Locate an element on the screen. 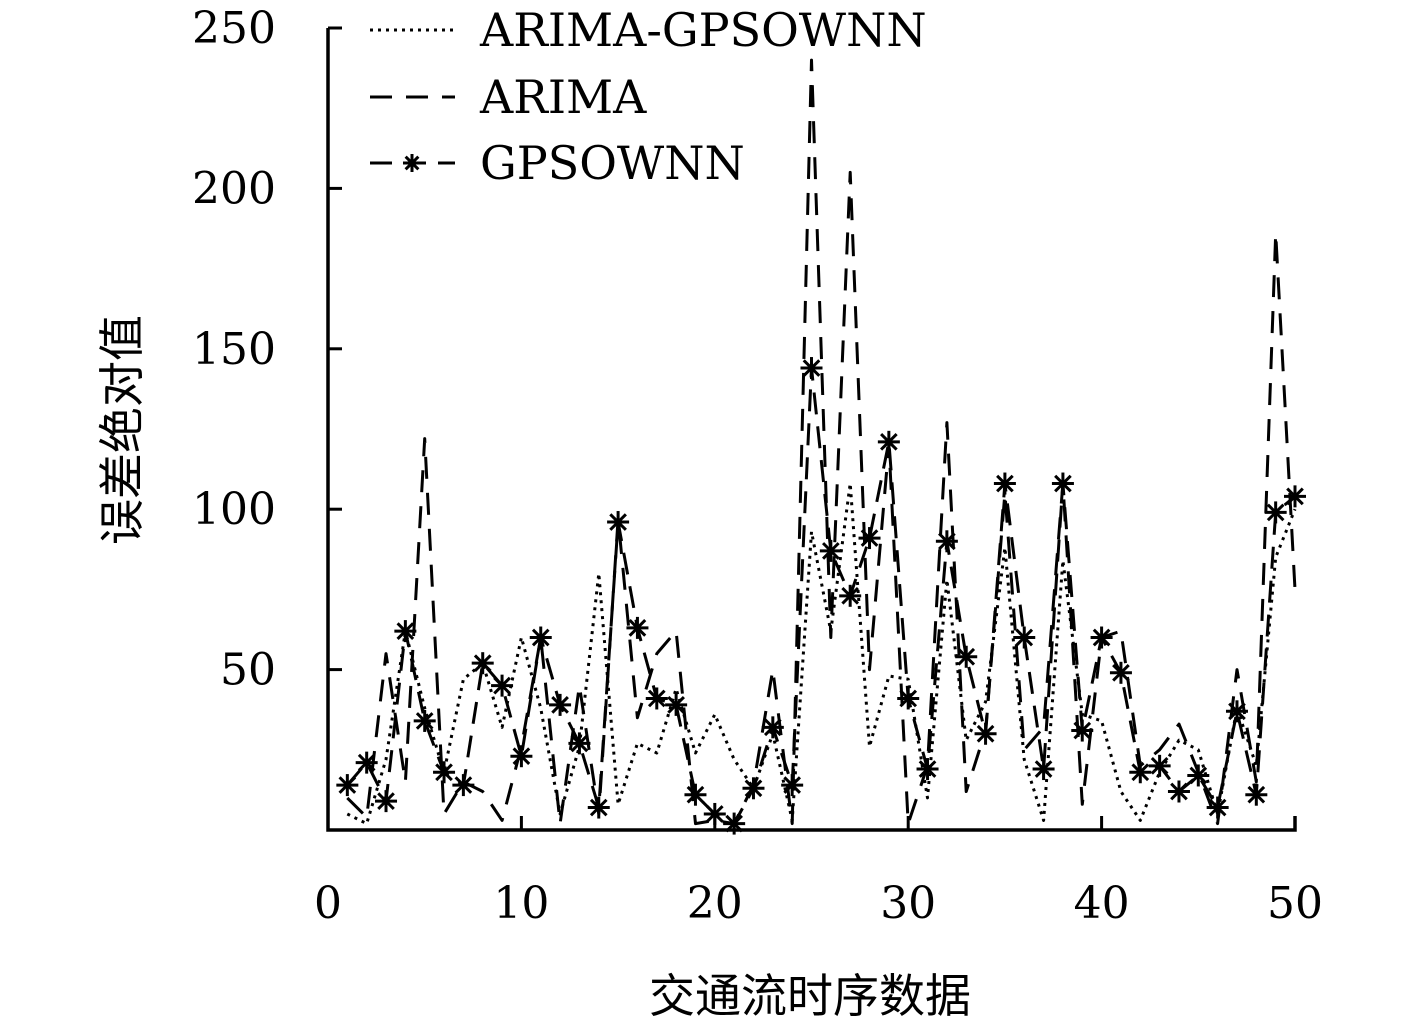  y-tick-label: 250 is located at coordinates (234, 28).